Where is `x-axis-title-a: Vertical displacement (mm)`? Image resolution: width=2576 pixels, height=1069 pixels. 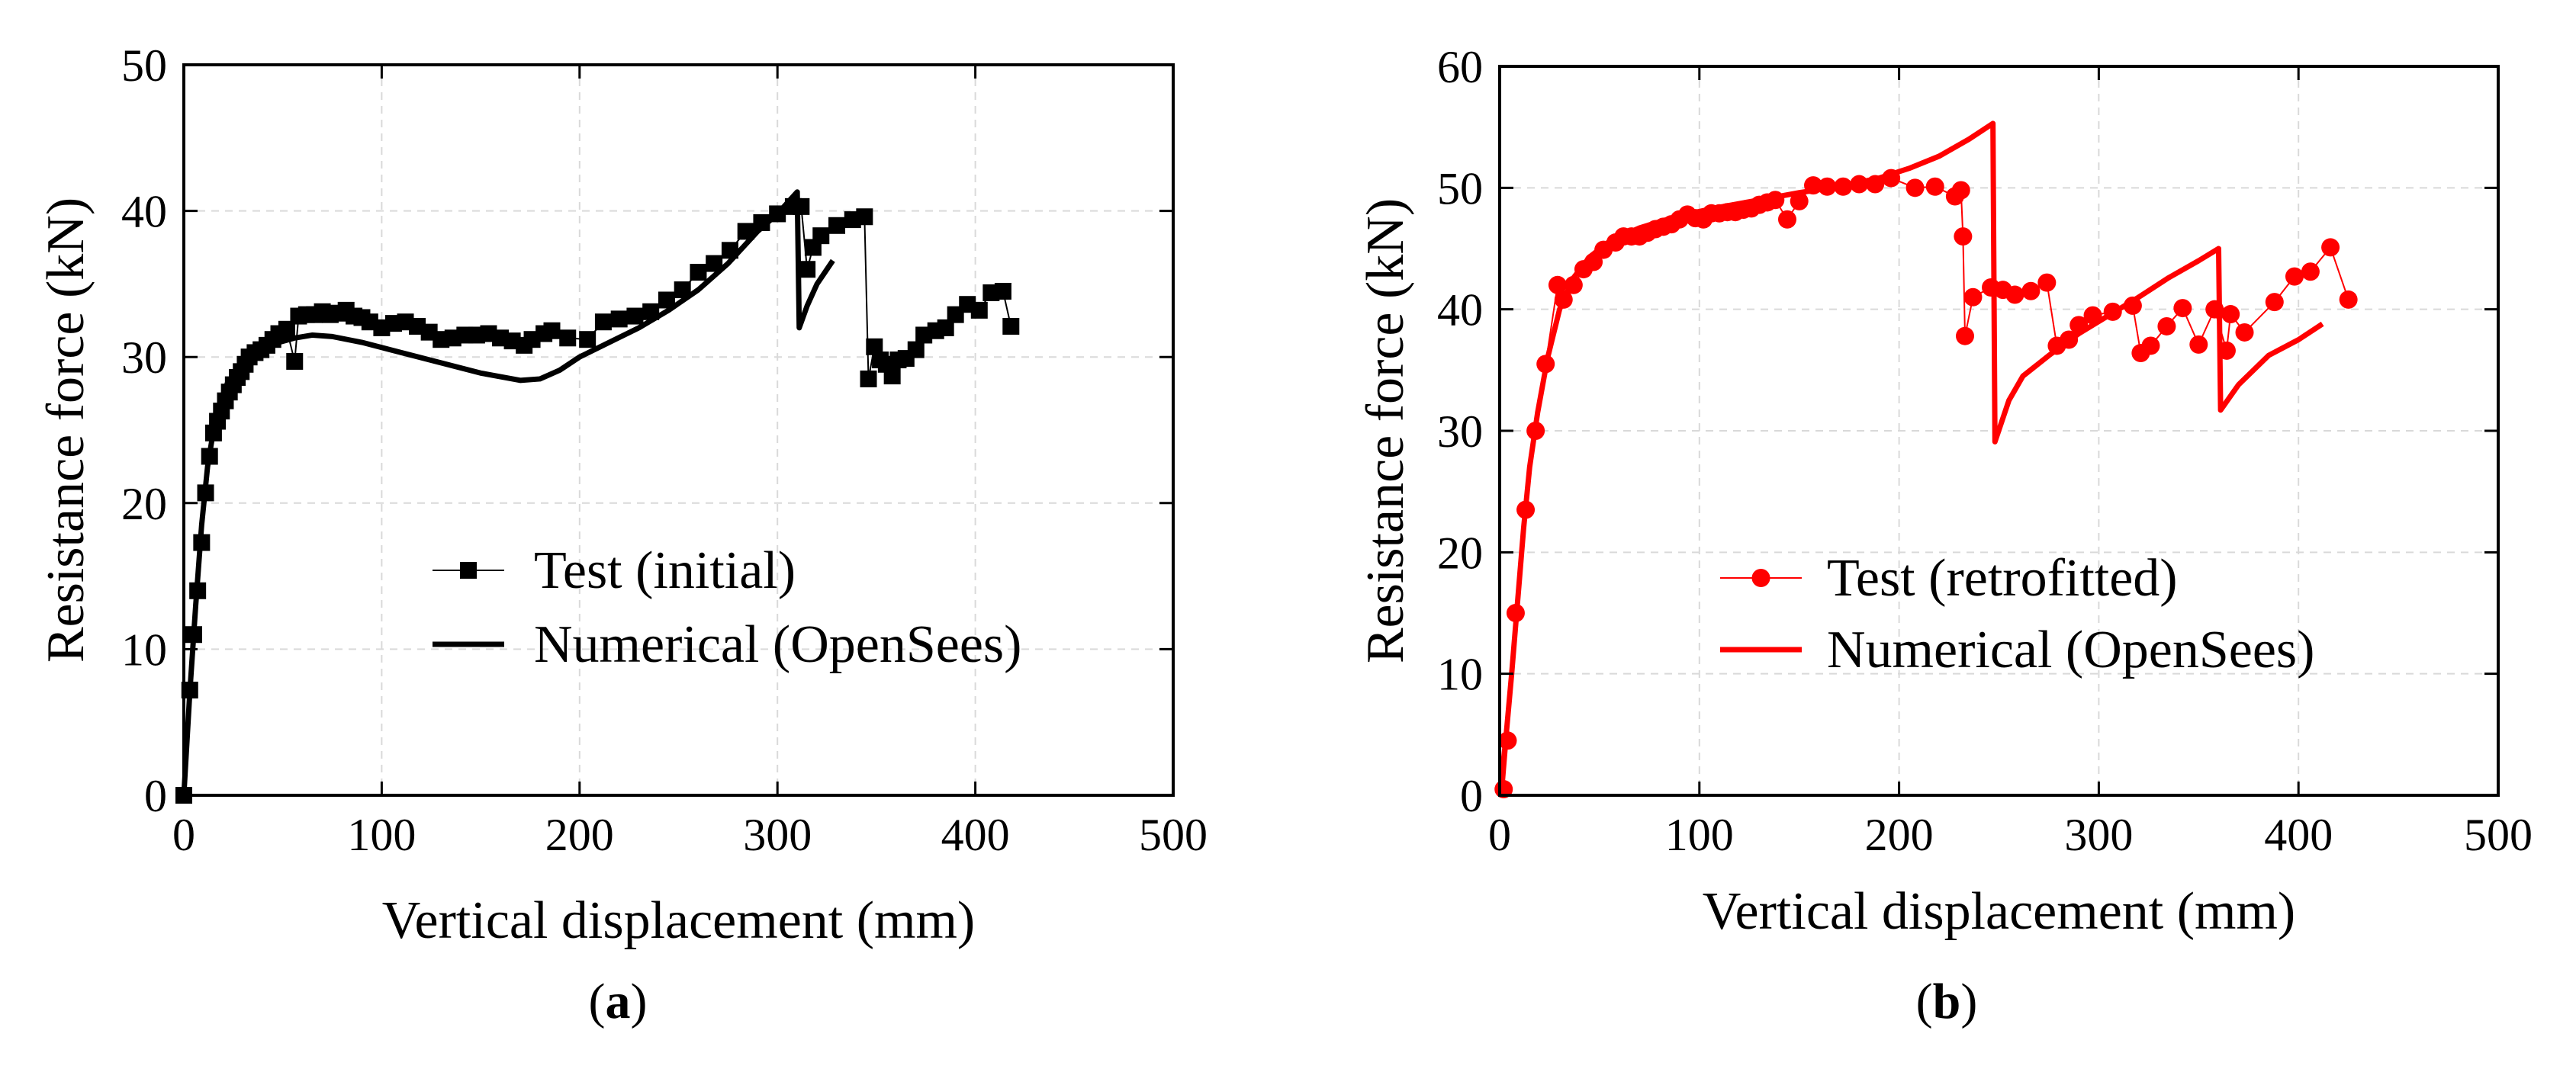
x-axis-title-a: Vertical displacement (mm) is located at coordinates (679, 920).